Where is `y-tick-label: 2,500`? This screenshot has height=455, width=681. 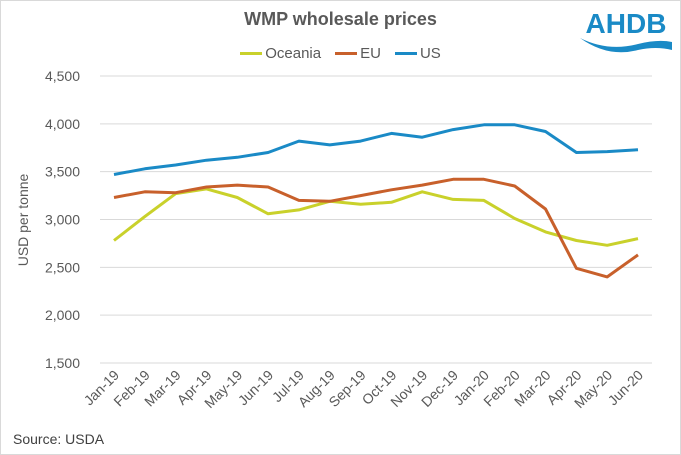
y-tick-label: 2,500 is located at coordinates (62, 267).